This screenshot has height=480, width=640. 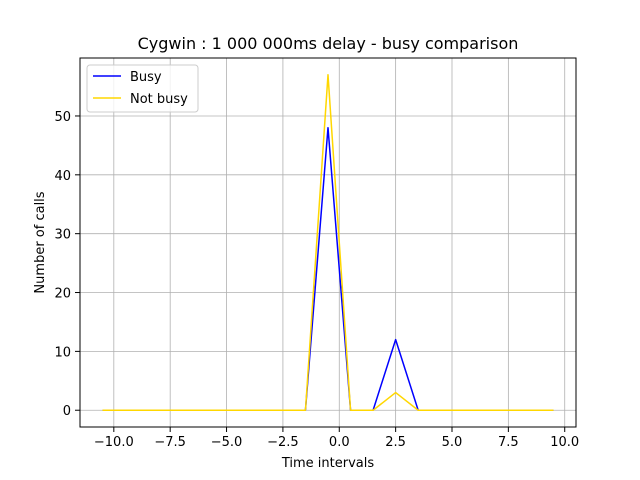 I want to click on legend: Busy Not busy, so click(x=142, y=88).